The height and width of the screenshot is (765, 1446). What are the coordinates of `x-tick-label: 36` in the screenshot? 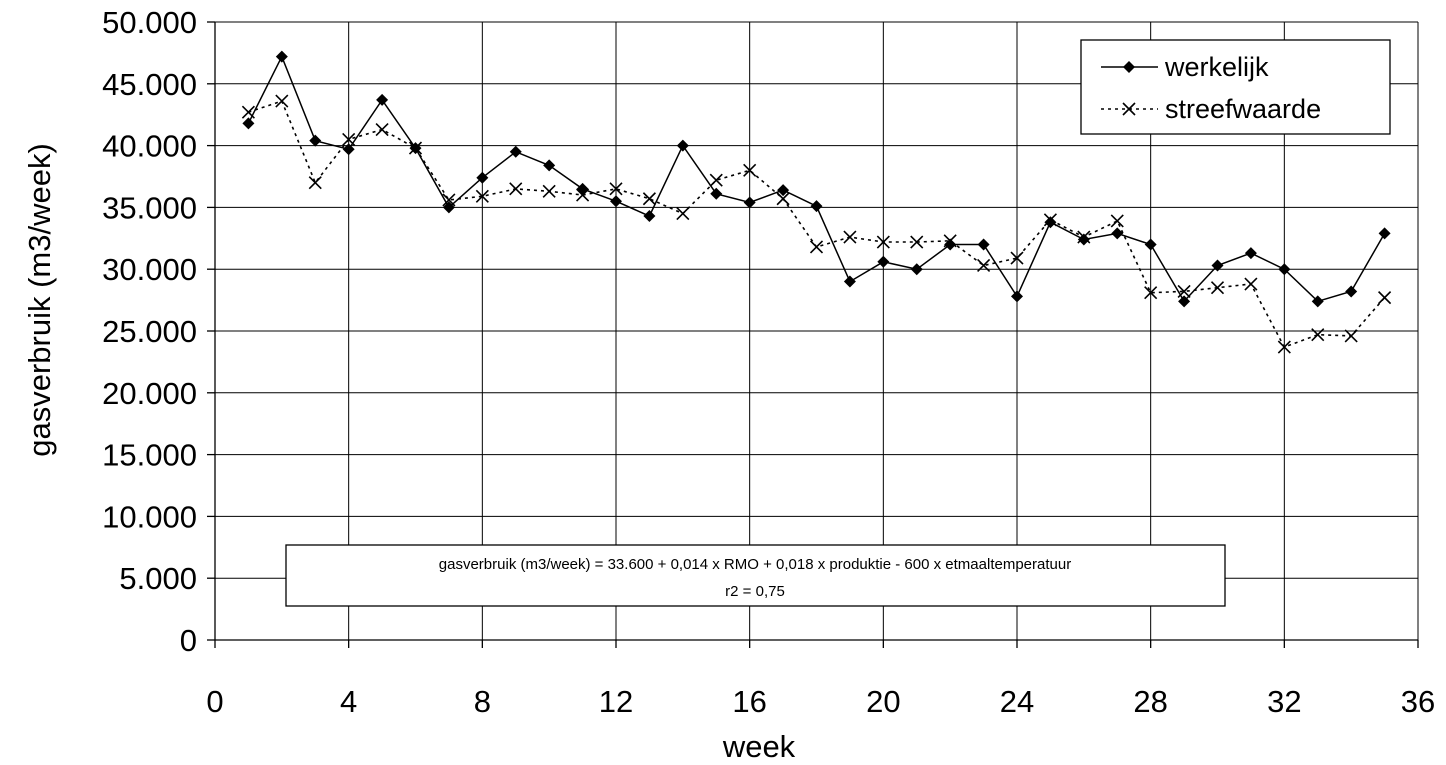 It's located at (1418, 701).